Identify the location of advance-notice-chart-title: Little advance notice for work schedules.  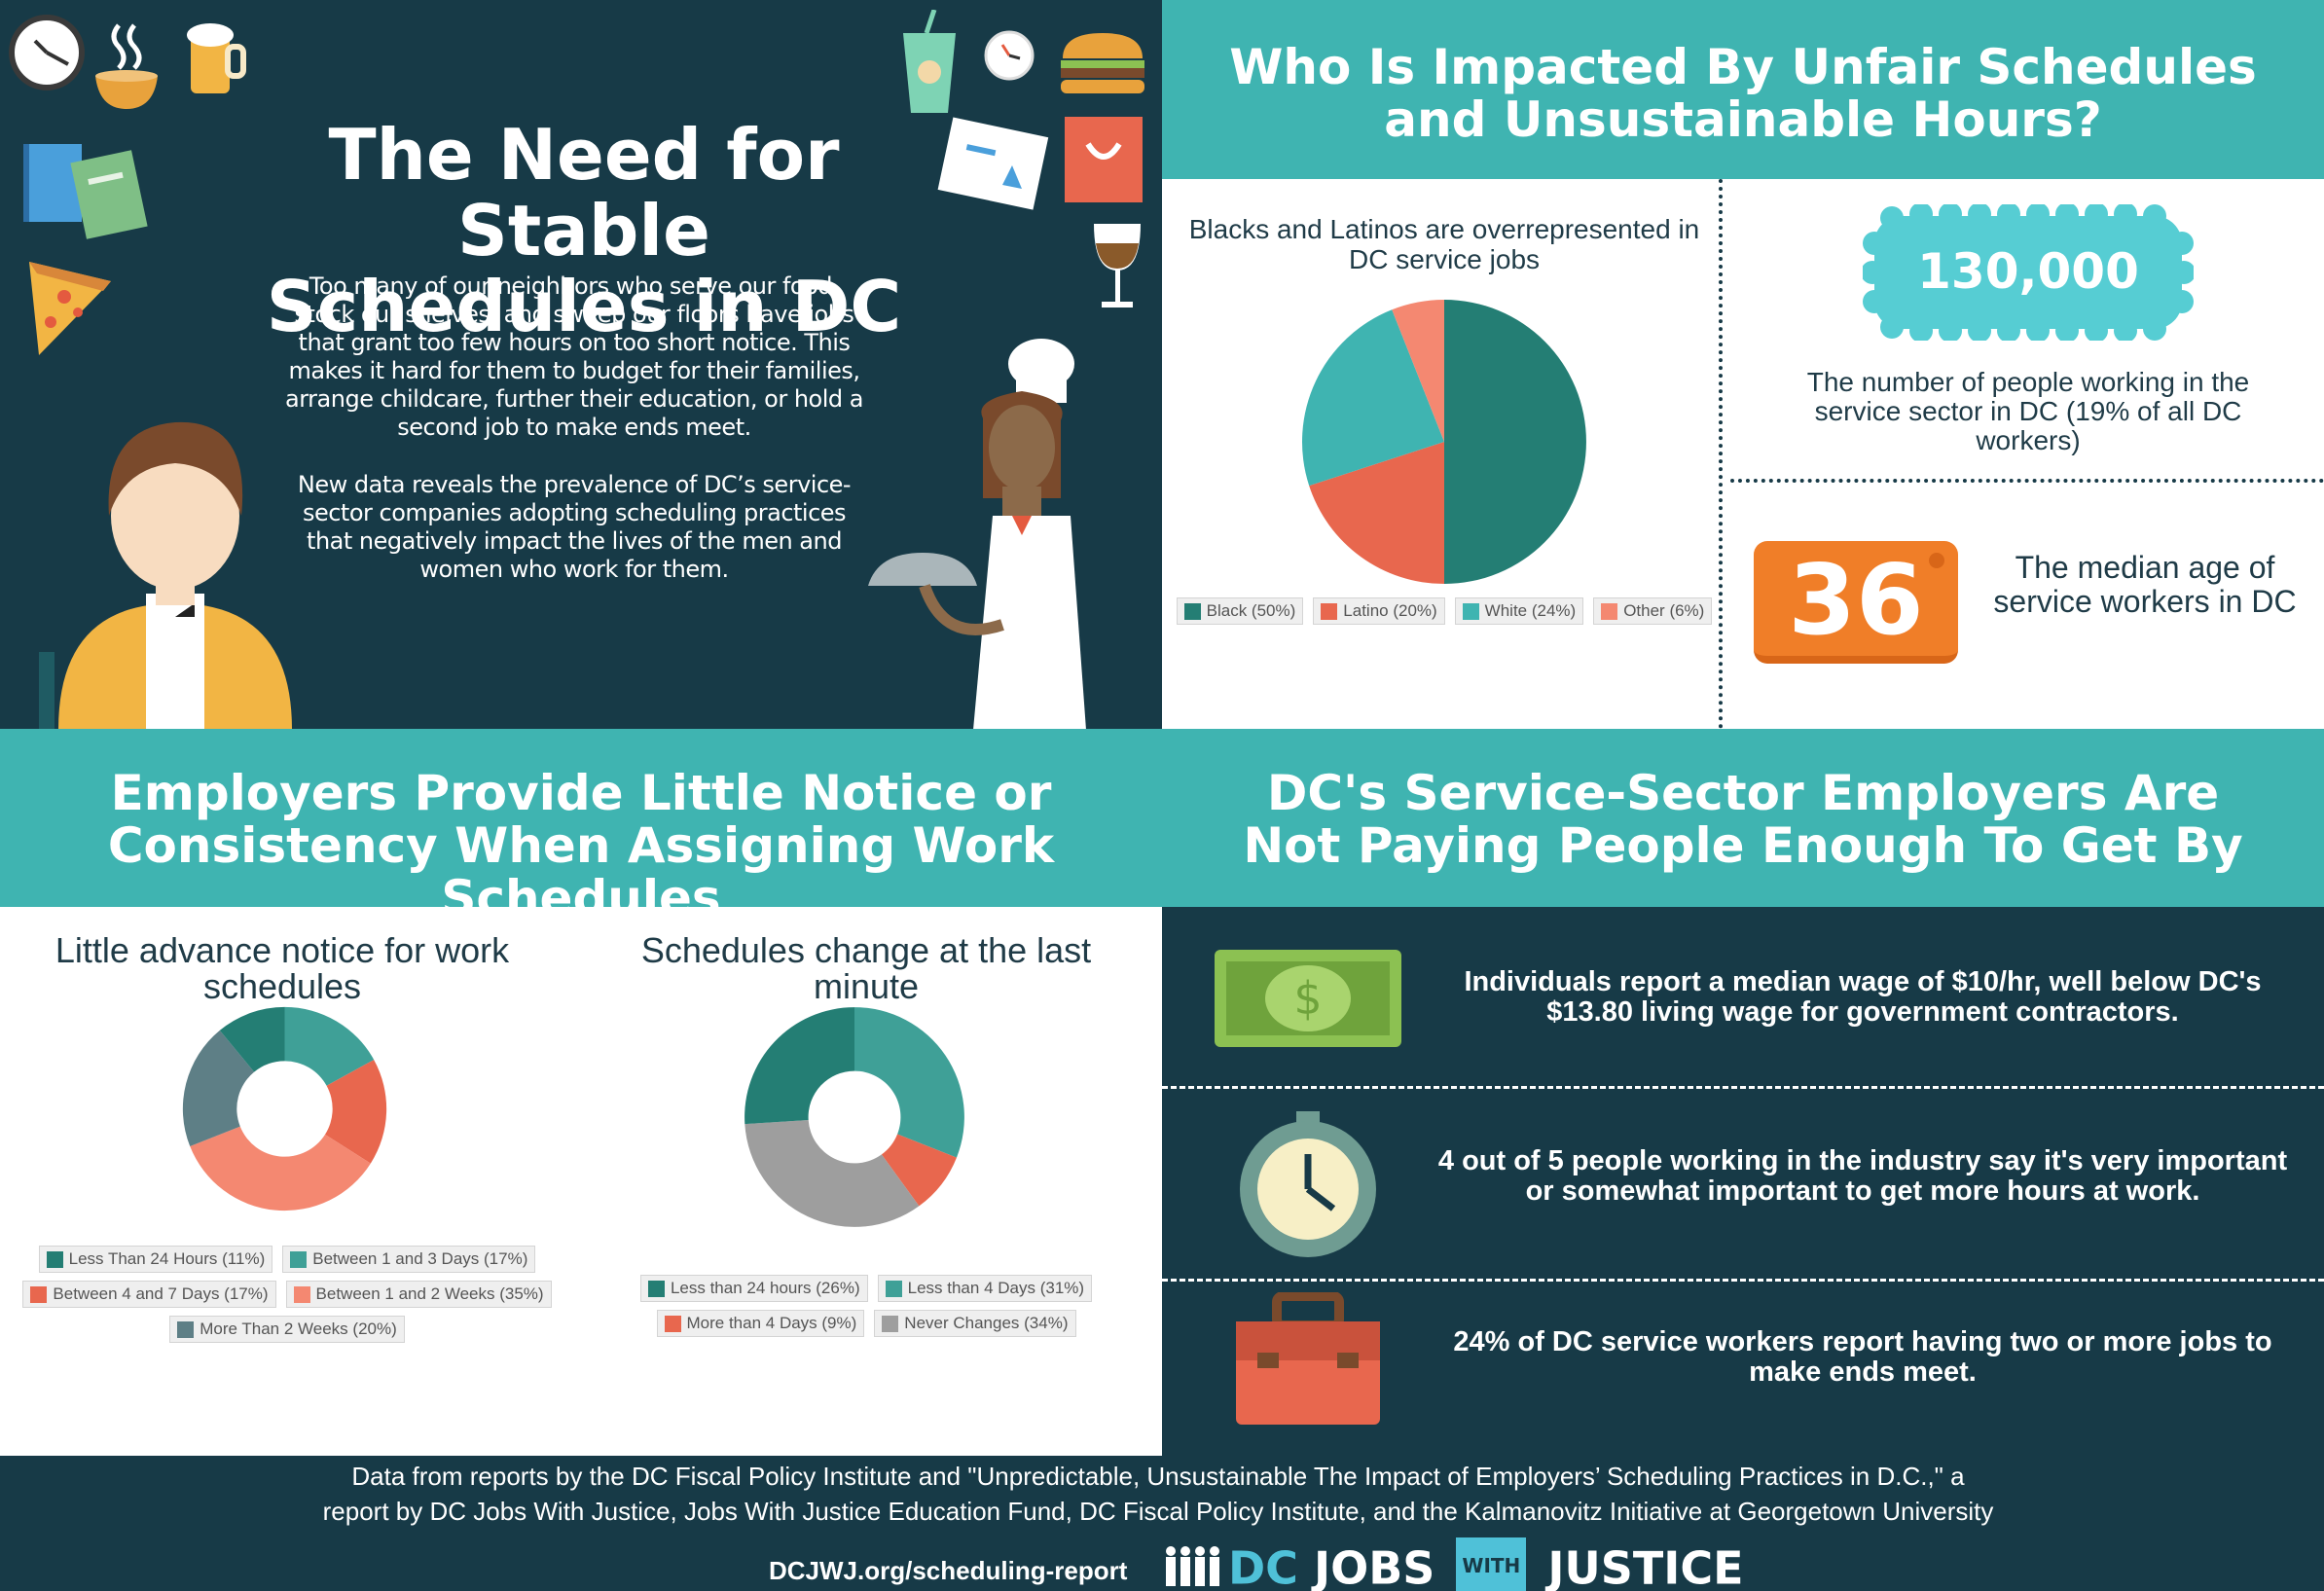
(282, 968).